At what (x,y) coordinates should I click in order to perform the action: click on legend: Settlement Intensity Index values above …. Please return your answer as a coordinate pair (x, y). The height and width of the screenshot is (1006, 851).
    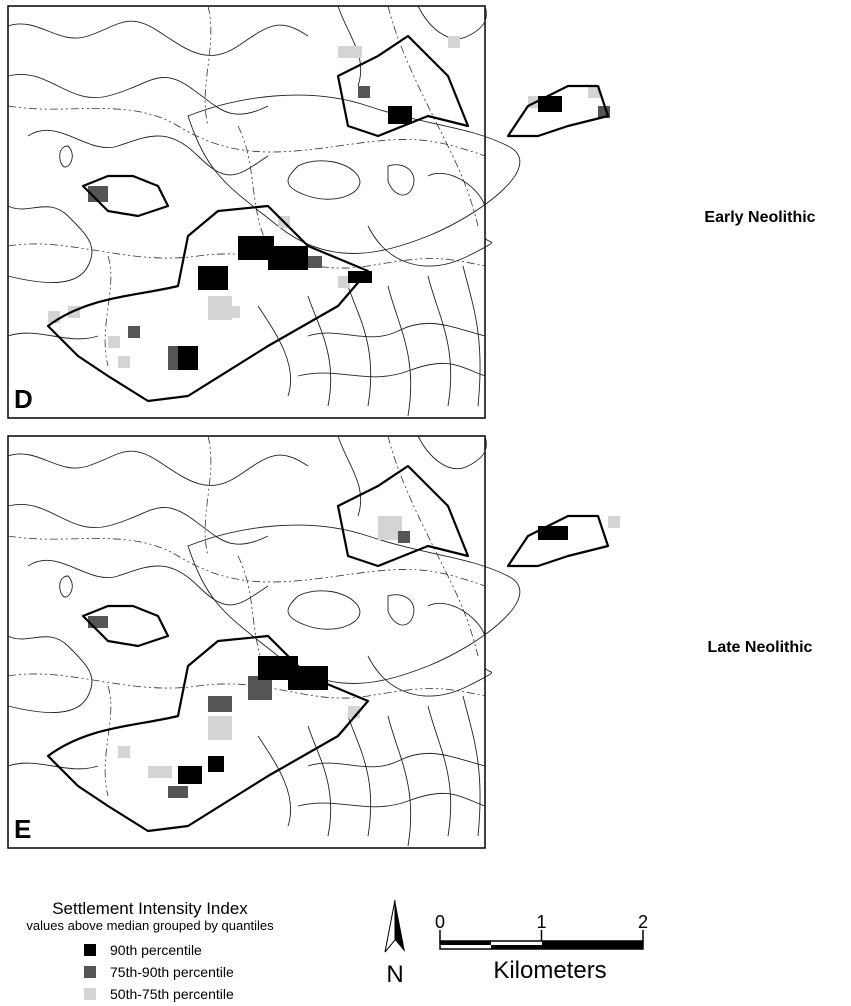
    Looking at the image, I should click on (150, 950).